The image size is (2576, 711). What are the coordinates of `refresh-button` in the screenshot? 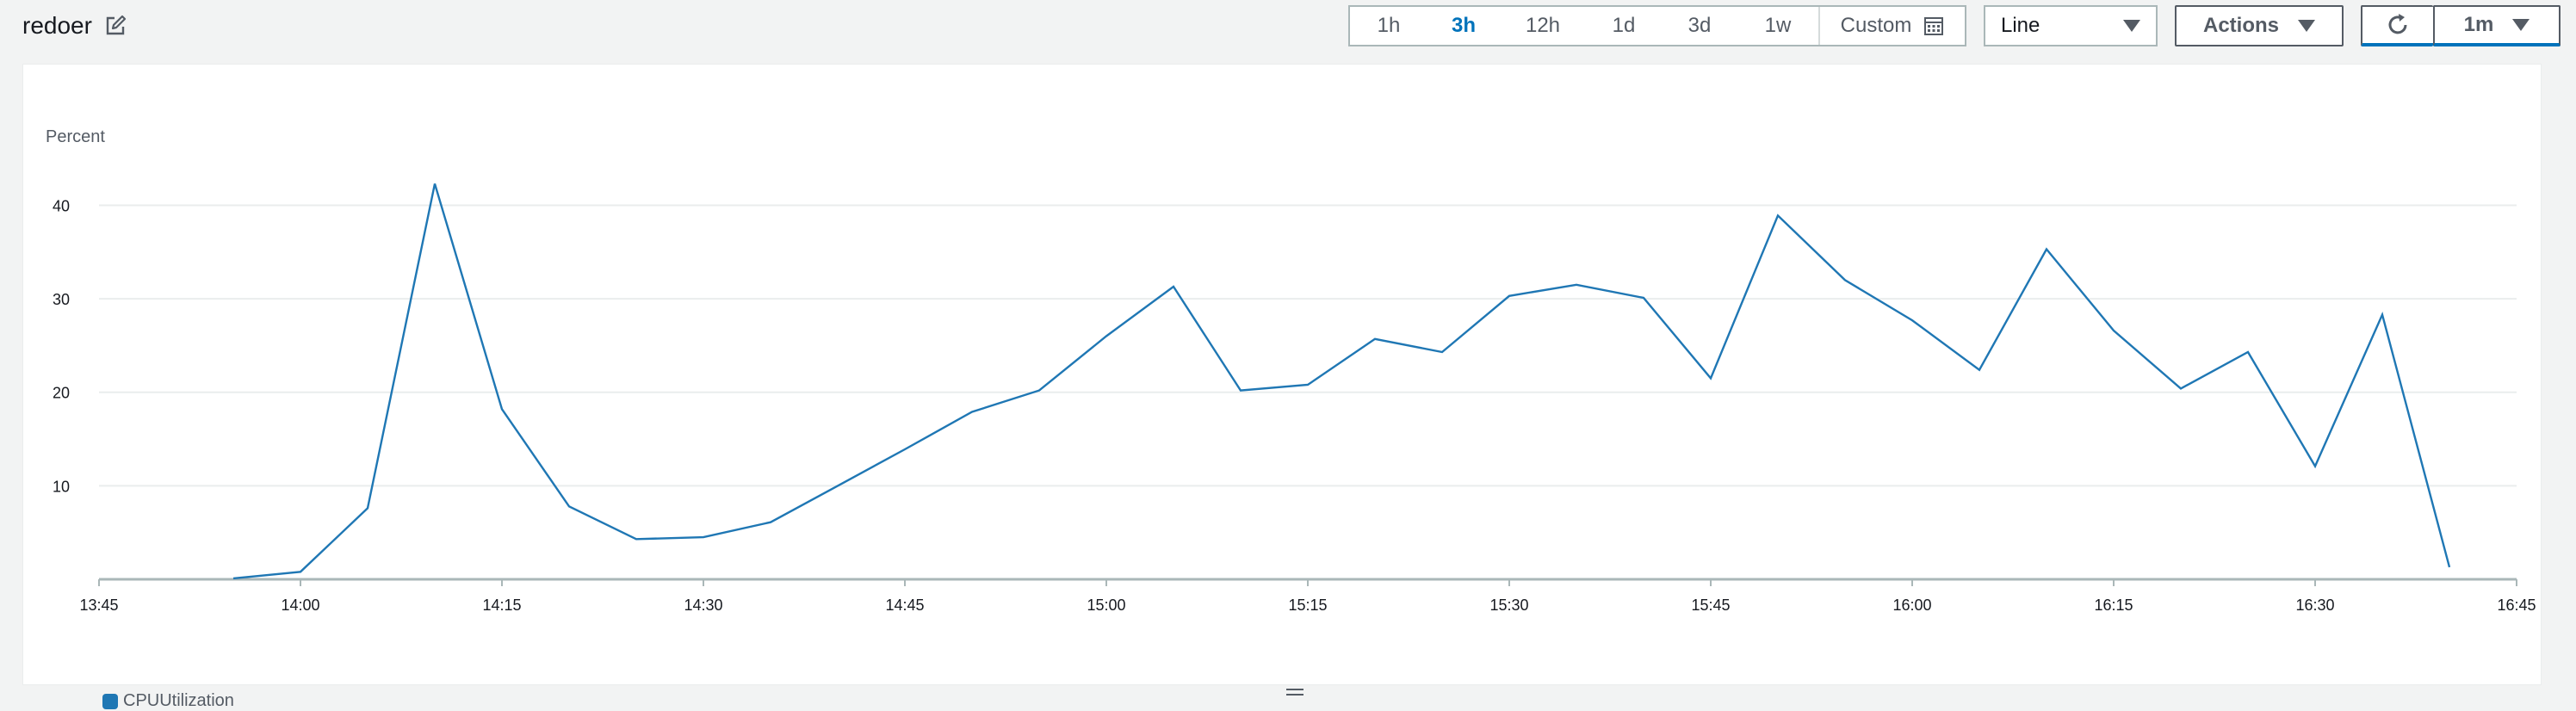 It's located at (2397, 25).